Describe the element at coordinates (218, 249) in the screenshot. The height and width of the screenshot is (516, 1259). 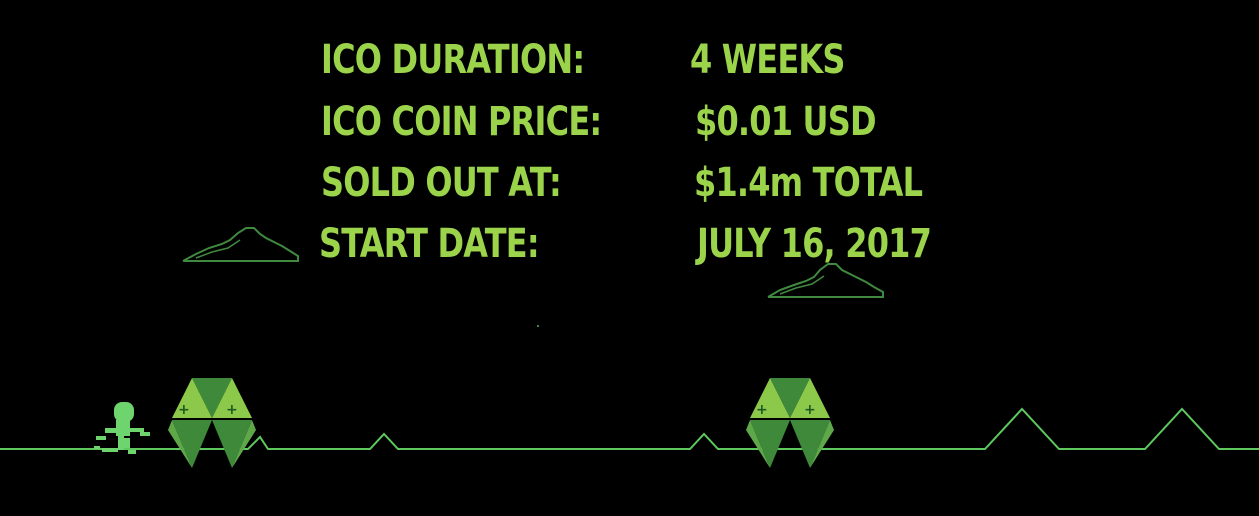
I see `cloud-left-inner` at that location.